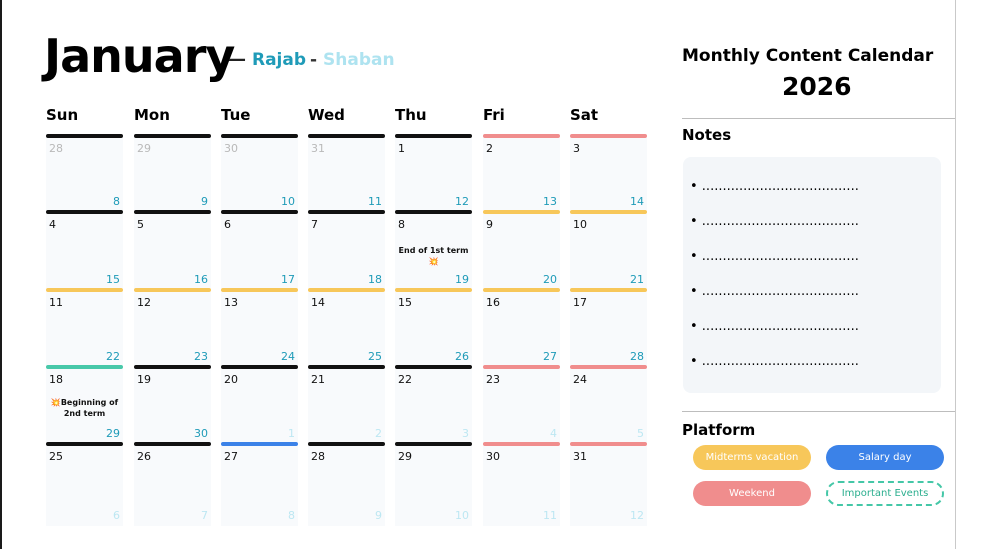 The height and width of the screenshot is (549, 1000). Describe the element at coordinates (584, 115) in the screenshot. I see `weekday-sat: Sat` at that location.